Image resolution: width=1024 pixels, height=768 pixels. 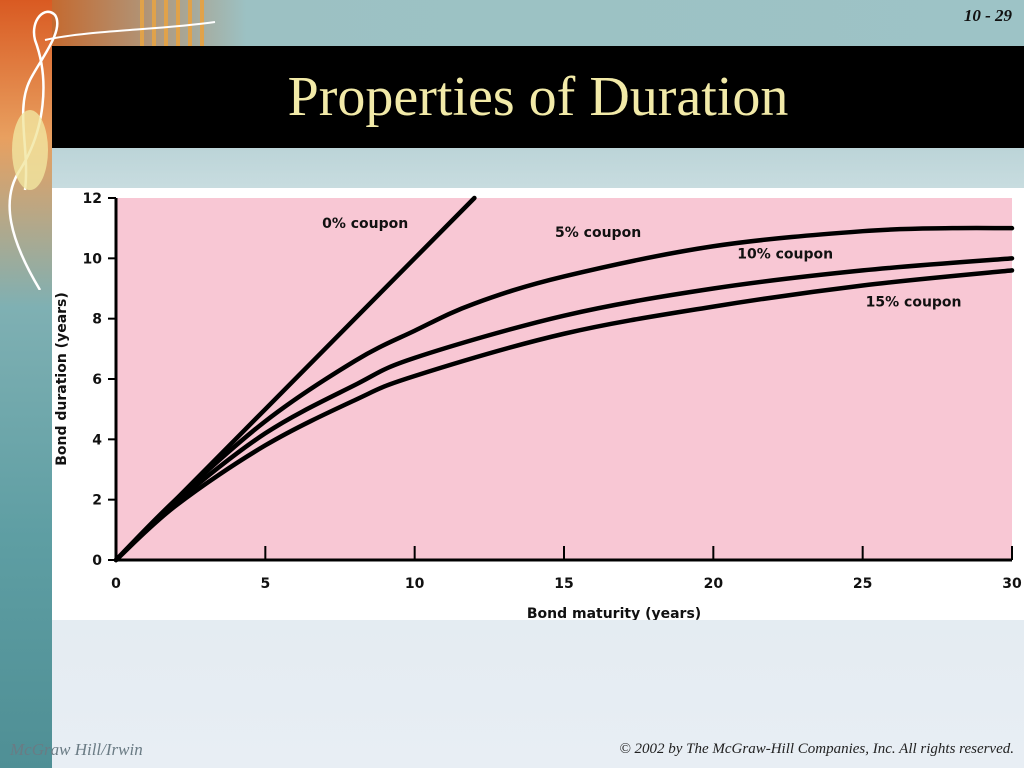 I want to click on x-tick-label: 15, so click(x=563, y=584).